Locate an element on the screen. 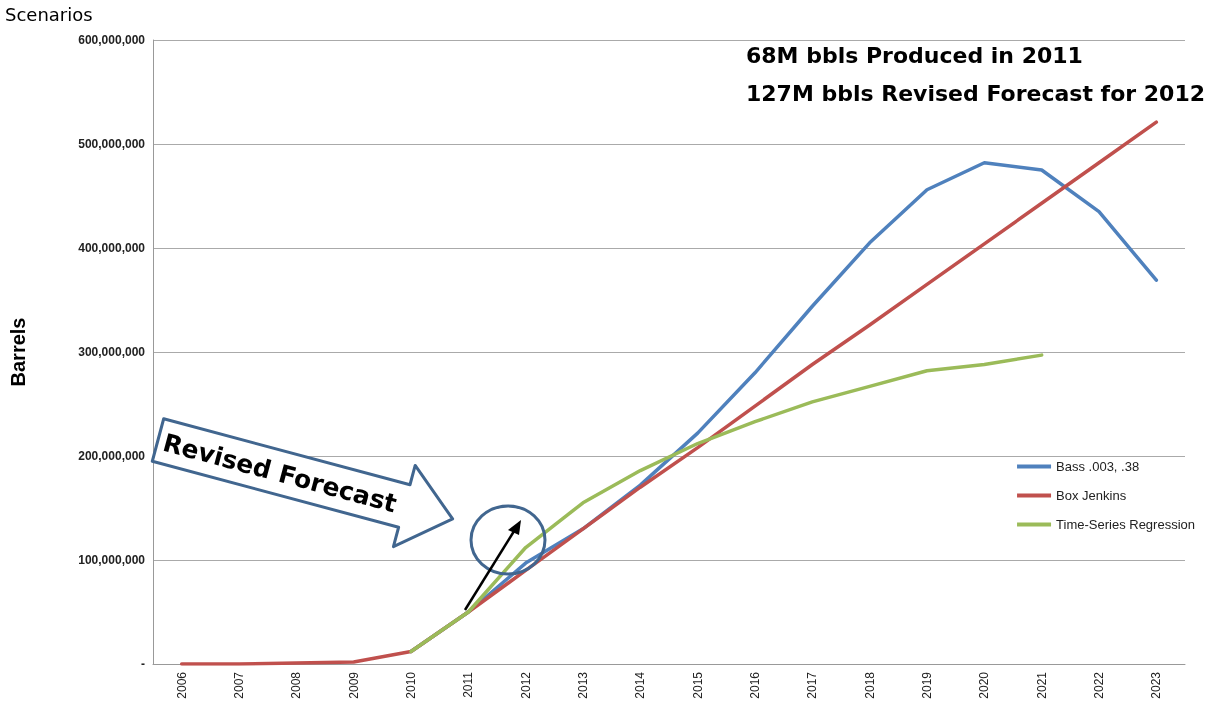 The image size is (1210, 709). x-tick-label: 2010 is located at coordinates (411, 685).